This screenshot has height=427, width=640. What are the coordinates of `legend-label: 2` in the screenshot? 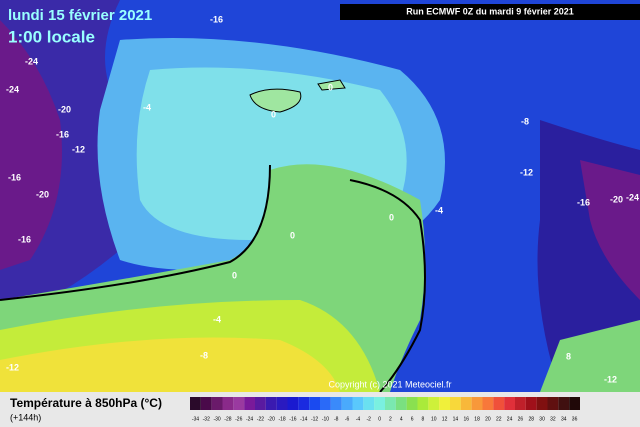 It's located at (390, 419).